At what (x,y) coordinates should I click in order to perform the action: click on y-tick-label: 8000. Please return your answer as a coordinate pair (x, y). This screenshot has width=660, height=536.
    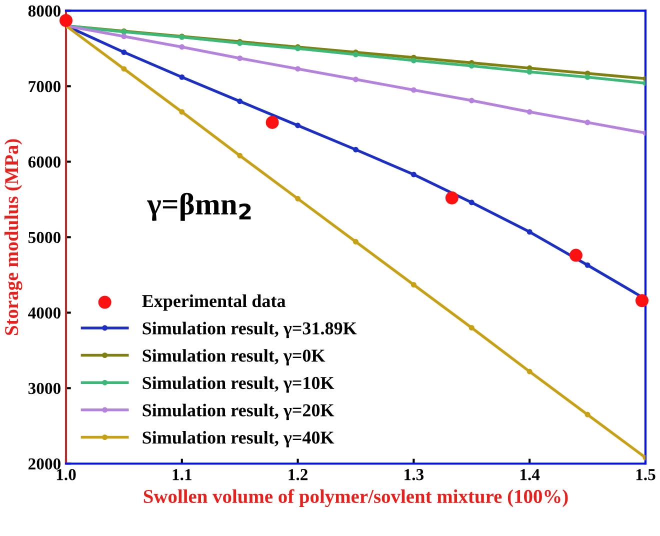
    Looking at the image, I should click on (44, 11).